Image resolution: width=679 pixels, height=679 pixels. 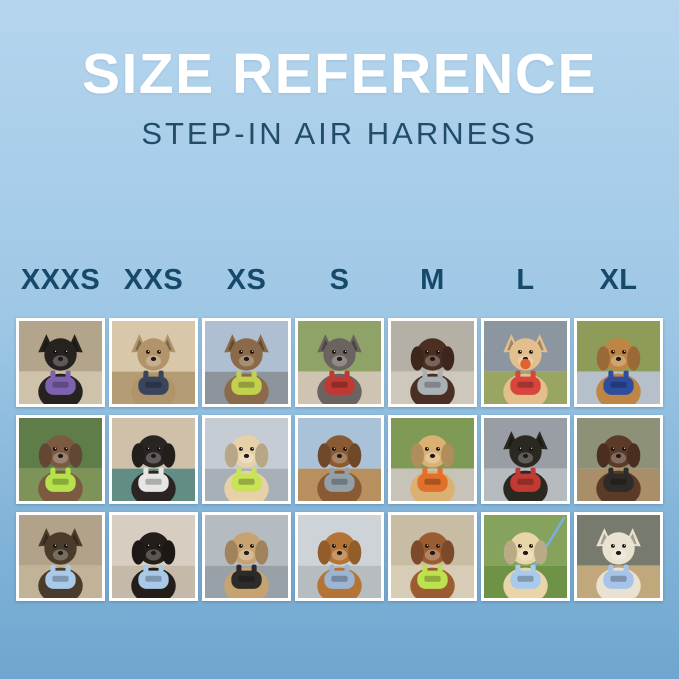 I want to click on size-label-s: S, so click(x=339, y=280).